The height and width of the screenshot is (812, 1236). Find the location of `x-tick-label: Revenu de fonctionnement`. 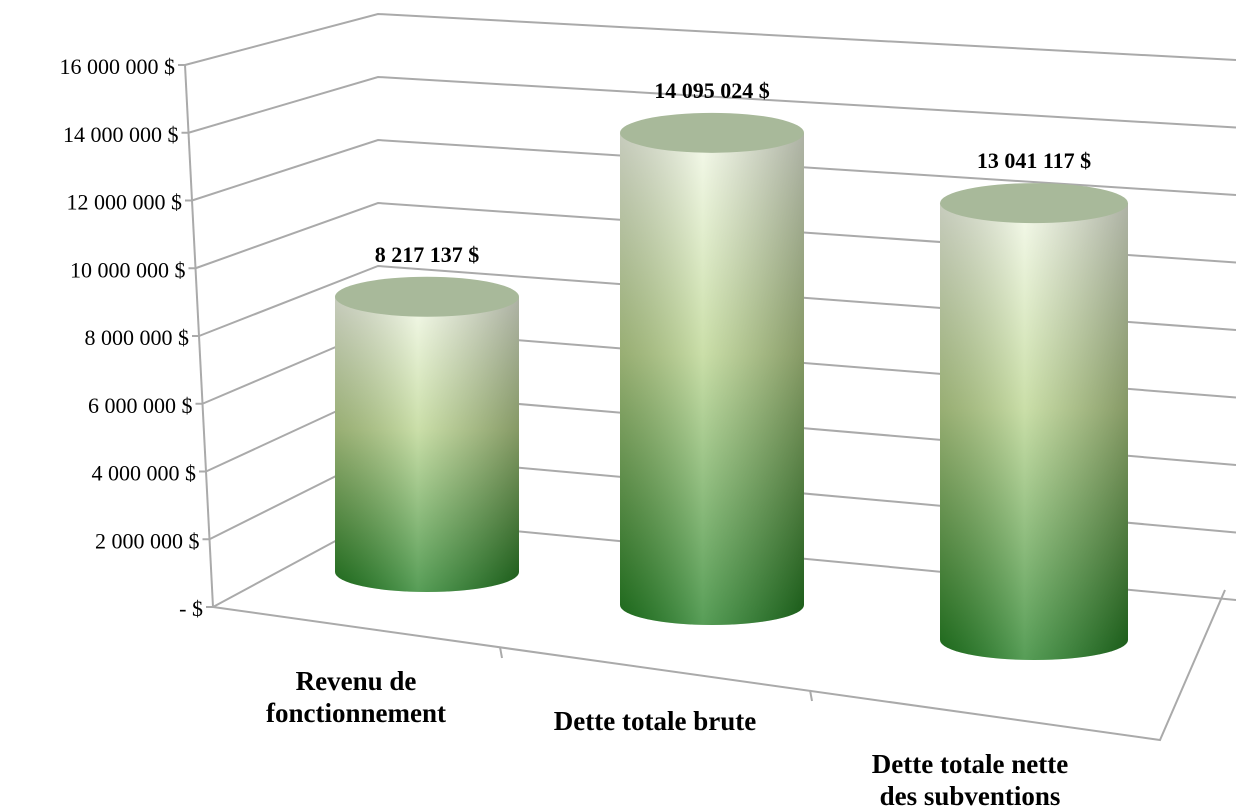

x-tick-label: Revenu de fonctionnement is located at coordinates (356, 697).